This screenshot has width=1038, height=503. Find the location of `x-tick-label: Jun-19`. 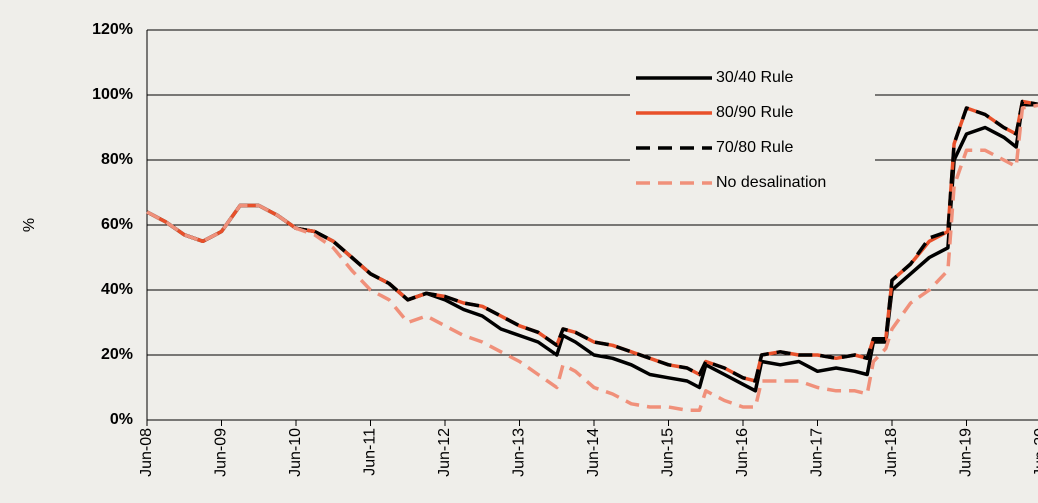

x-tick-label: Jun-19 is located at coordinates (966, 452).